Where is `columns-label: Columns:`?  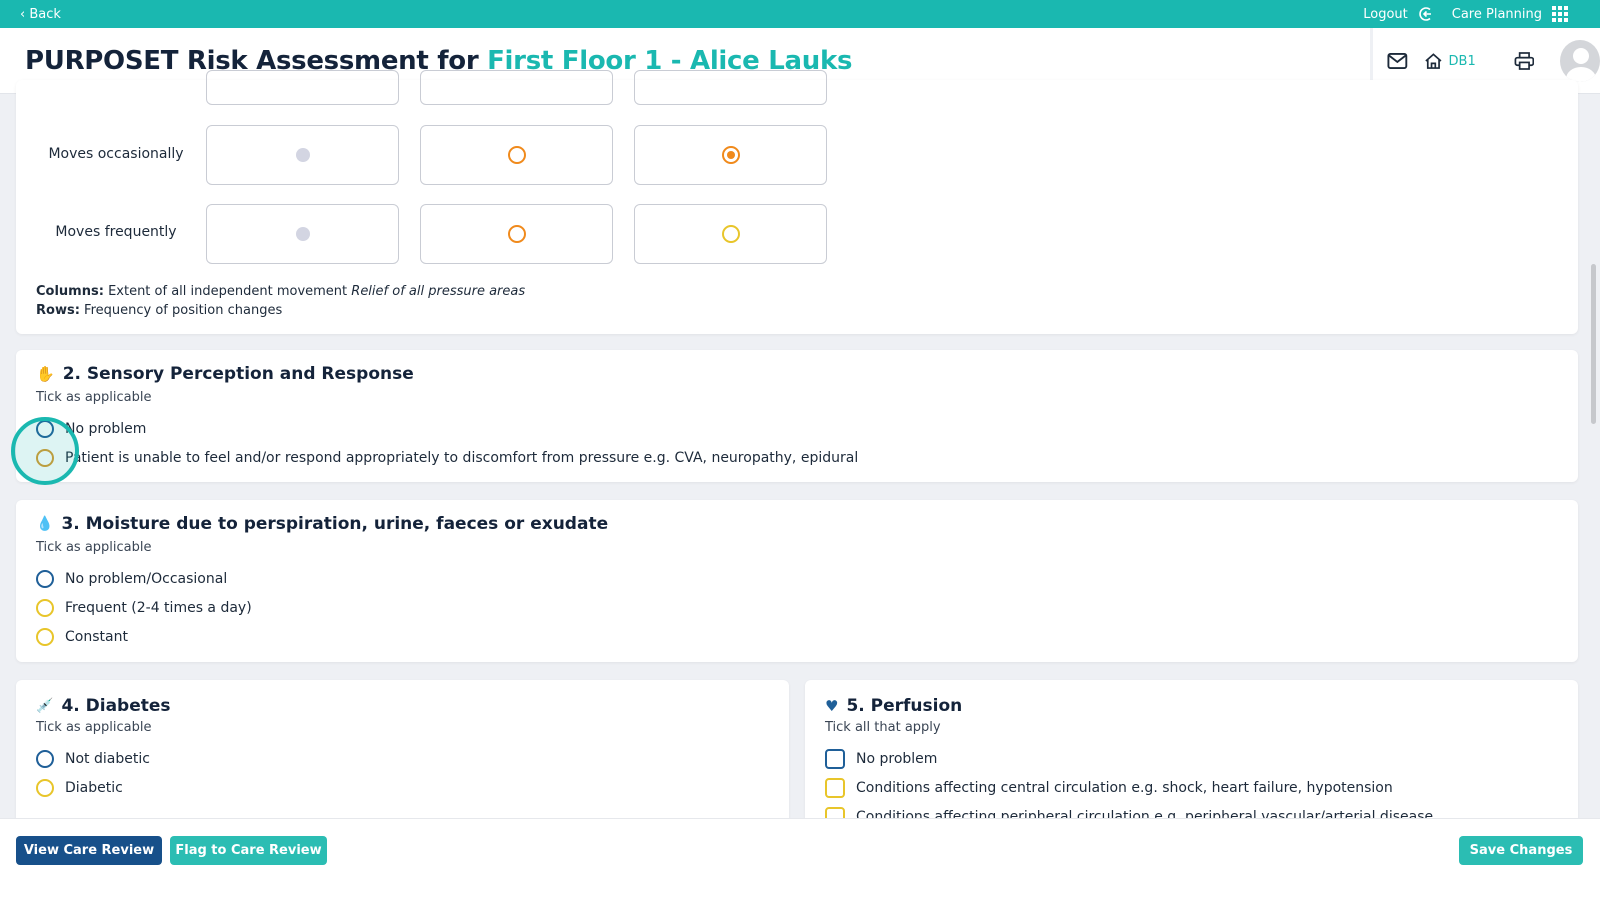
columns-label: Columns: is located at coordinates (70, 291).